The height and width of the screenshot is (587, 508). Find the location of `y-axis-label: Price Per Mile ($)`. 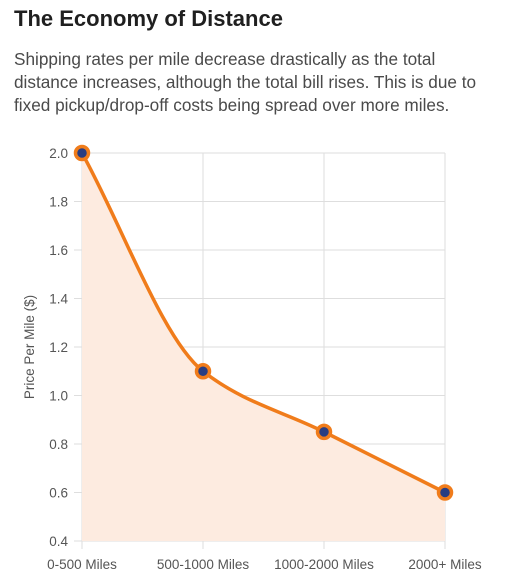

y-axis-label: Price Per Mile ($) is located at coordinates (29, 347).